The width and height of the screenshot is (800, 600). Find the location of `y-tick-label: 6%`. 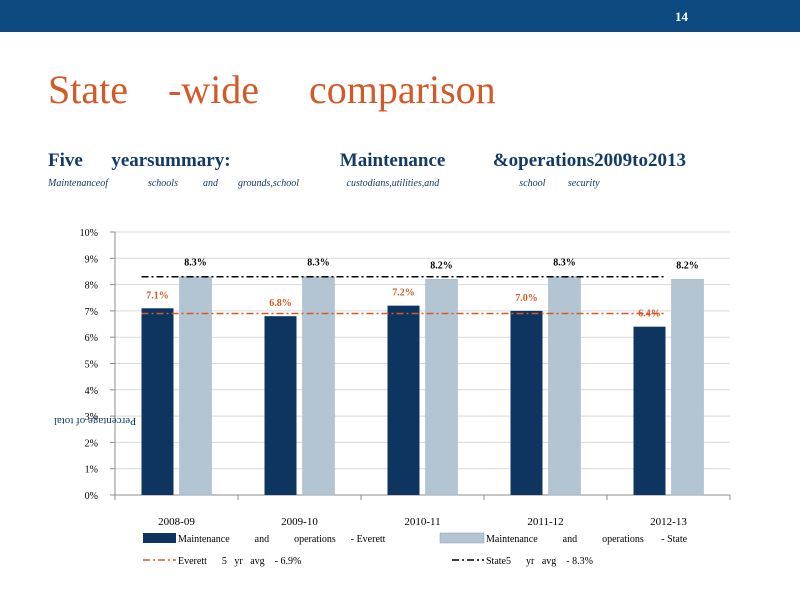

y-tick-label: 6% is located at coordinates (91, 338).